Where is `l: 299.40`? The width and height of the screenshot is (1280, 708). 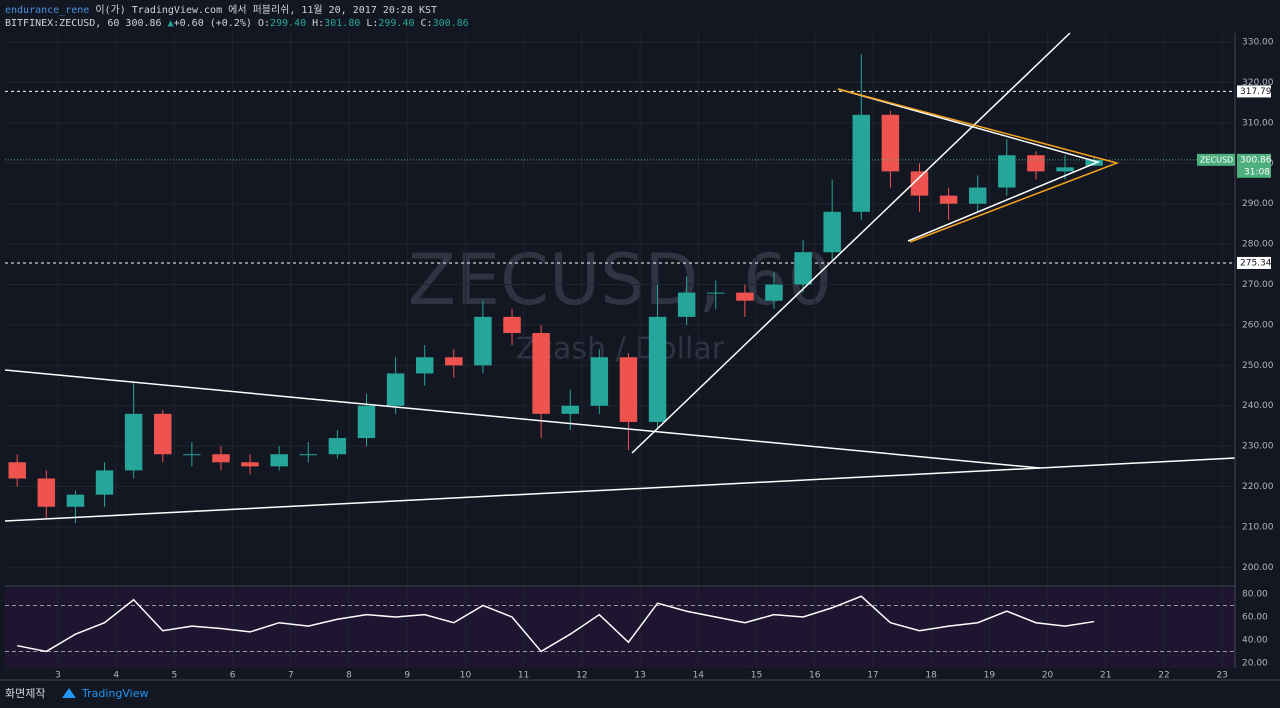
l: 299.40 is located at coordinates (396, 23).